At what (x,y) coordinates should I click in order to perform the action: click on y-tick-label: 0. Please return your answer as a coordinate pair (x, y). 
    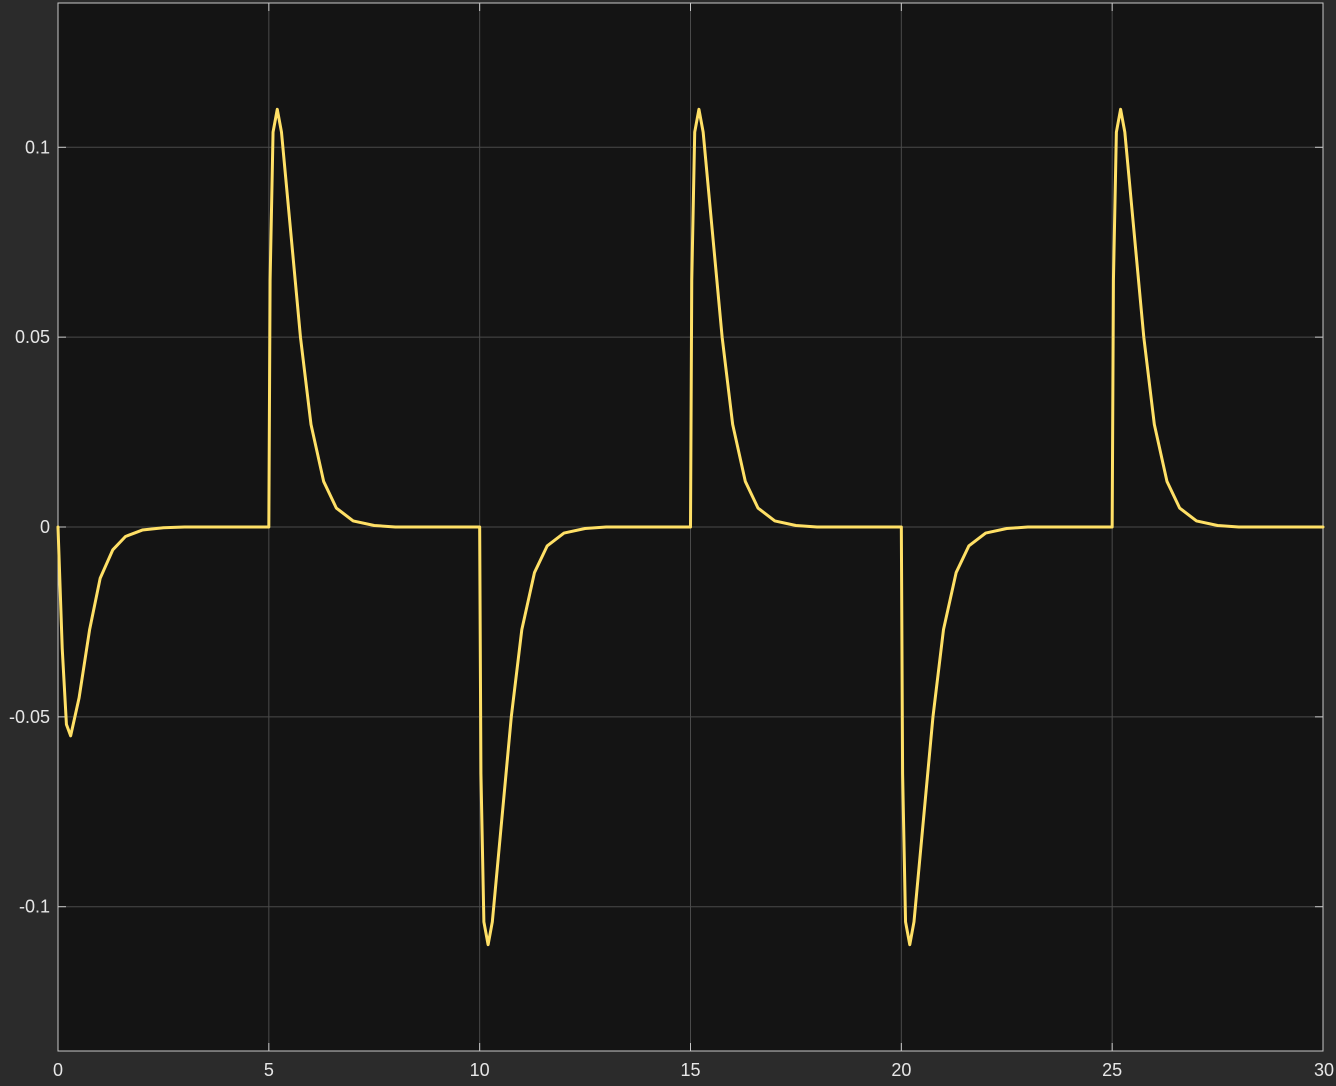
    Looking at the image, I should click on (45, 527).